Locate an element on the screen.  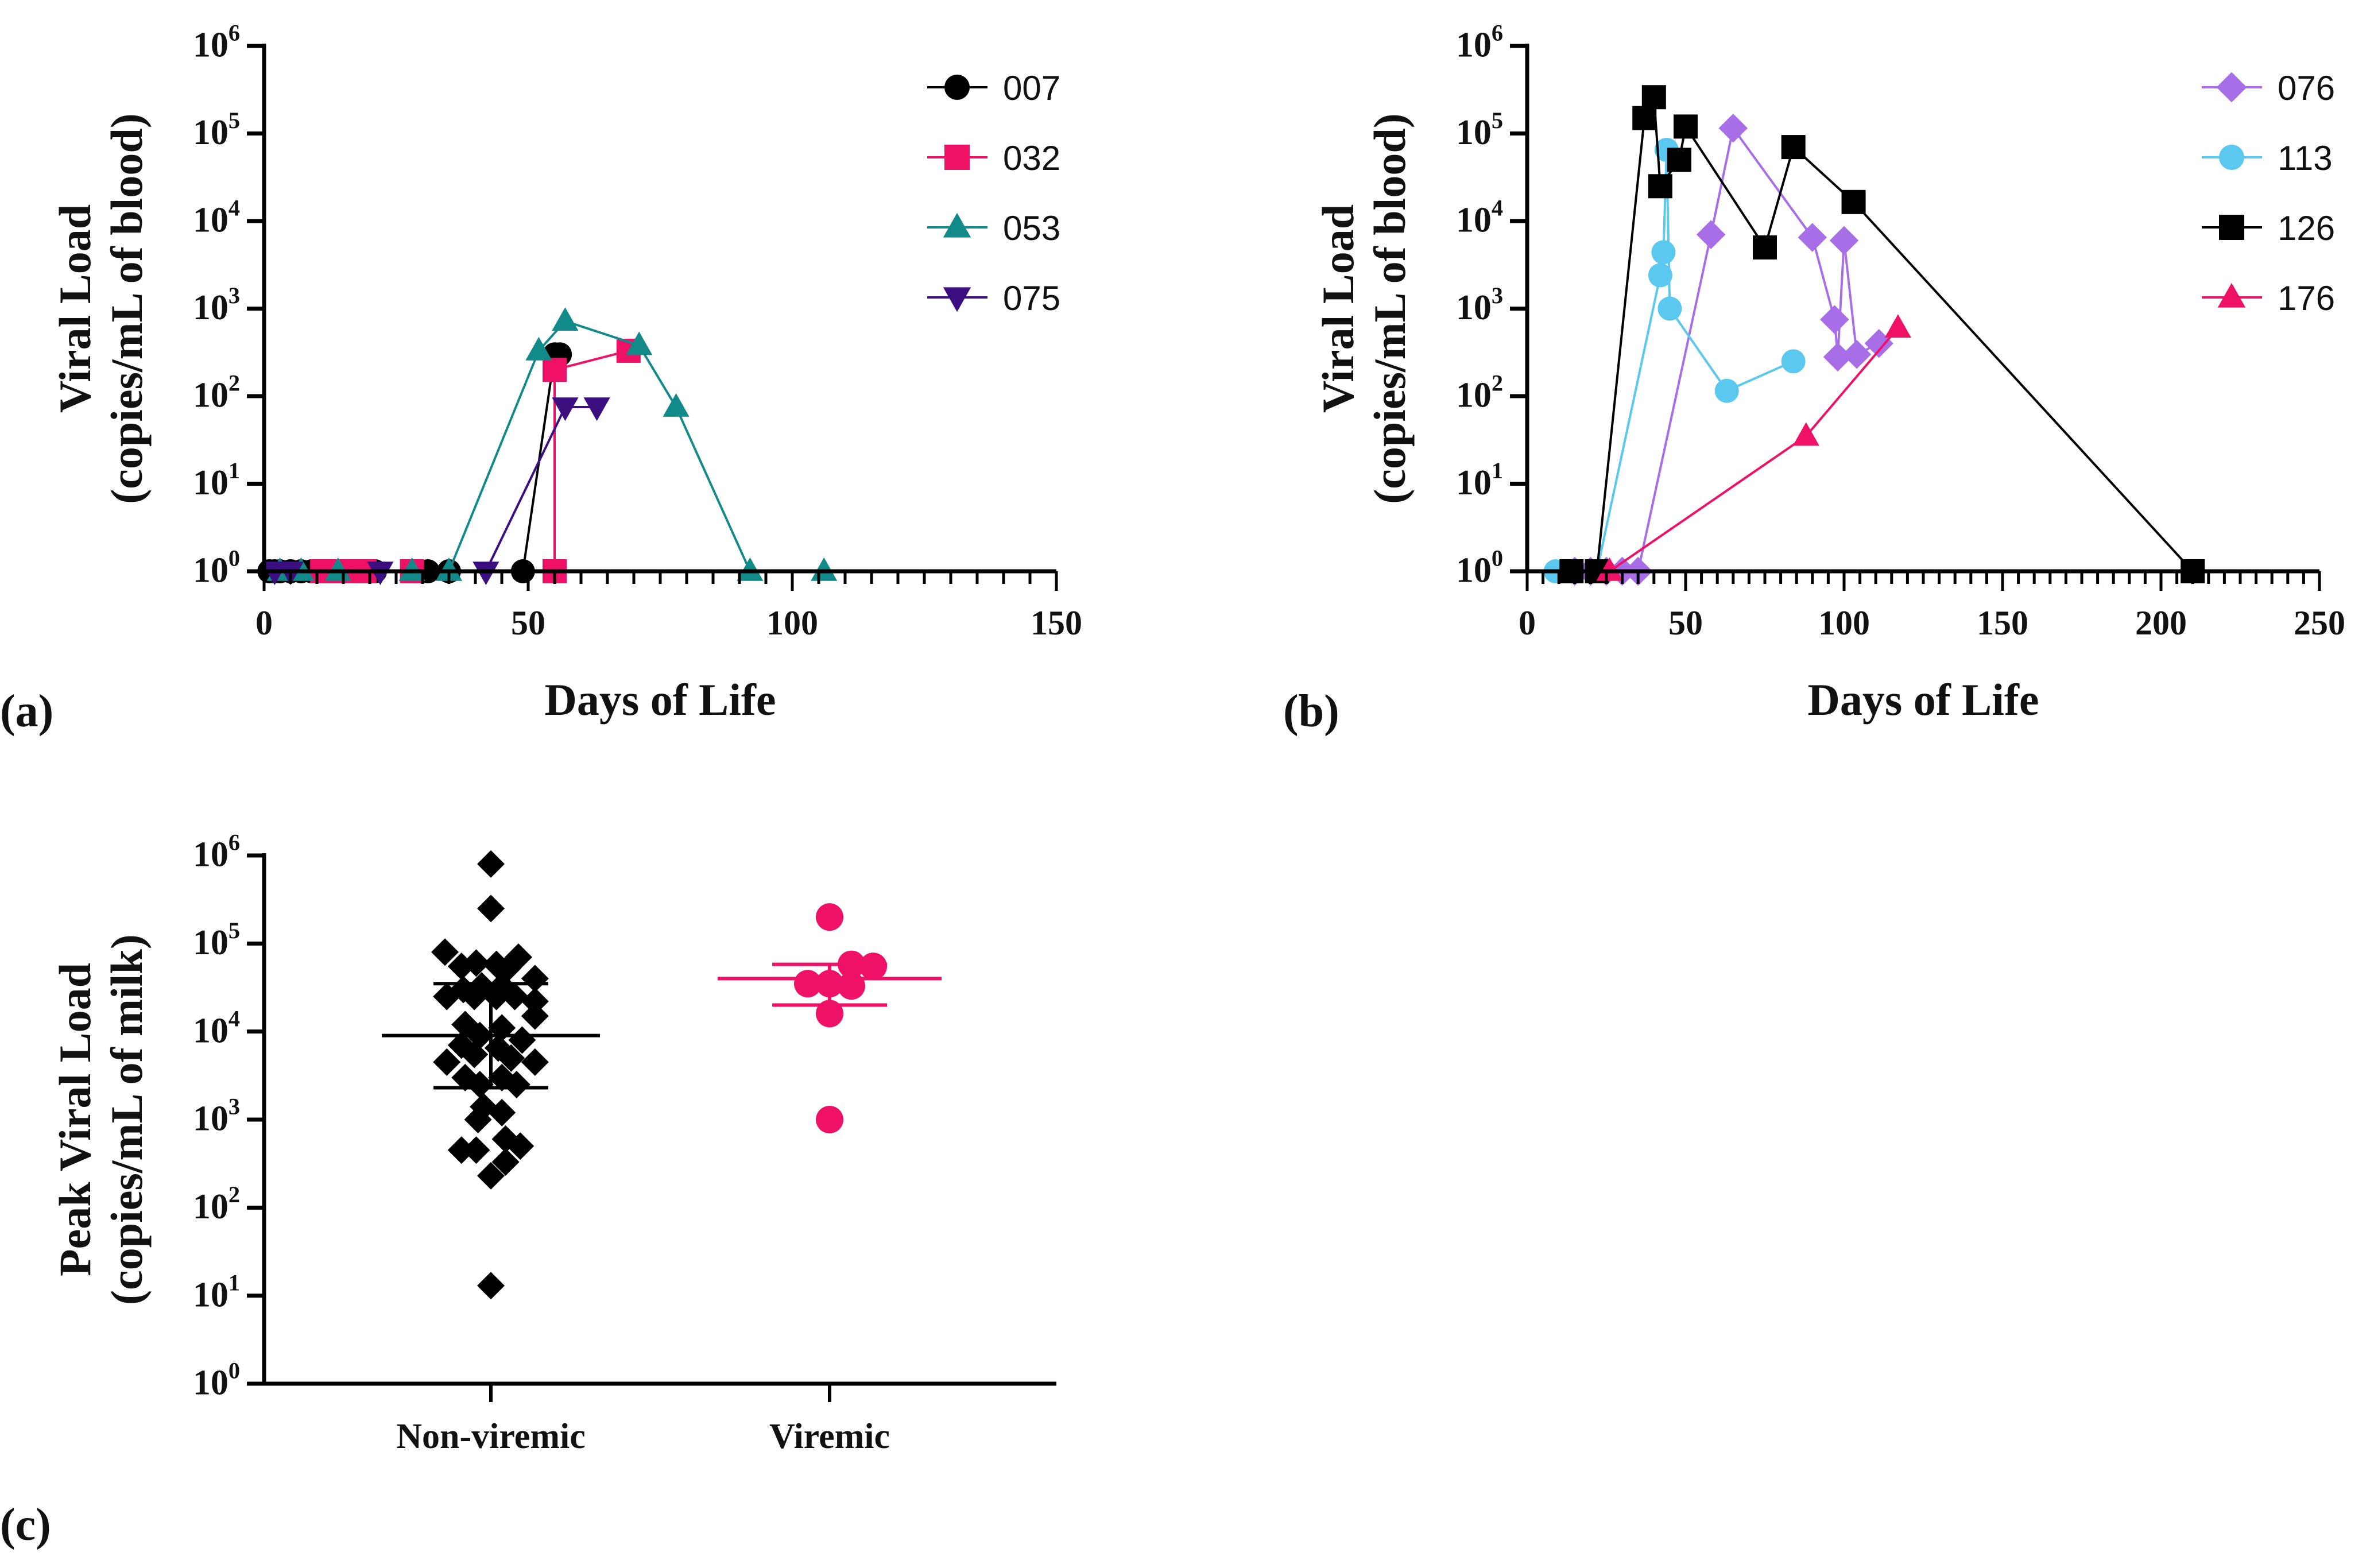
x-tick-label: 100 is located at coordinates (792, 623).